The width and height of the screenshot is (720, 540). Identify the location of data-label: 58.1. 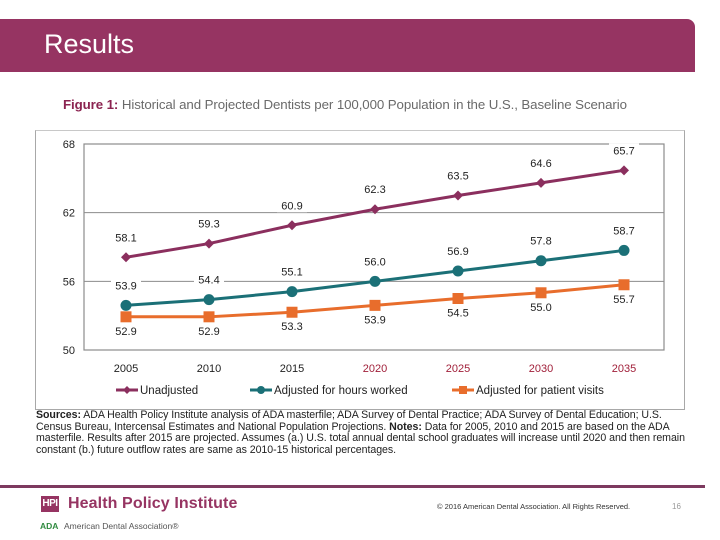
(125, 238).